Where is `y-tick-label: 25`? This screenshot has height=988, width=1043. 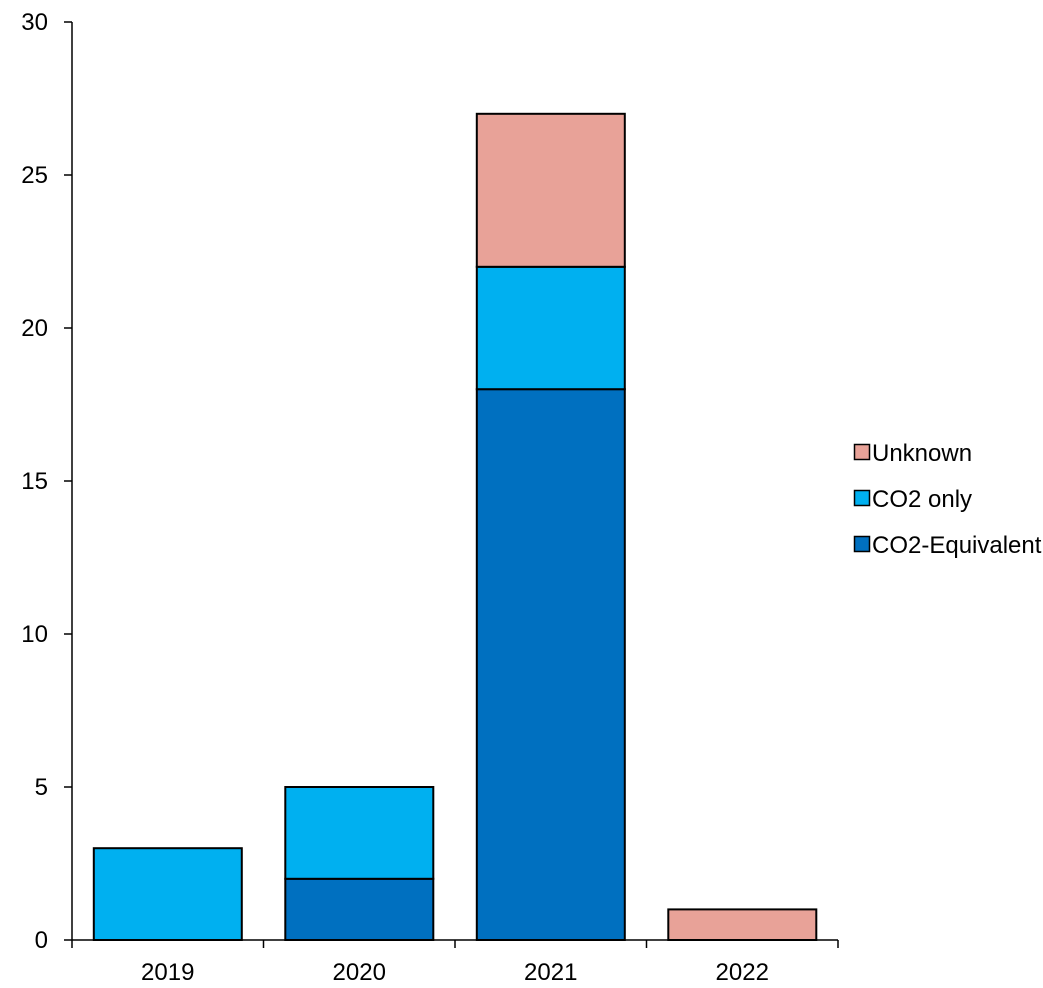 y-tick-label: 25 is located at coordinates (34, 175).